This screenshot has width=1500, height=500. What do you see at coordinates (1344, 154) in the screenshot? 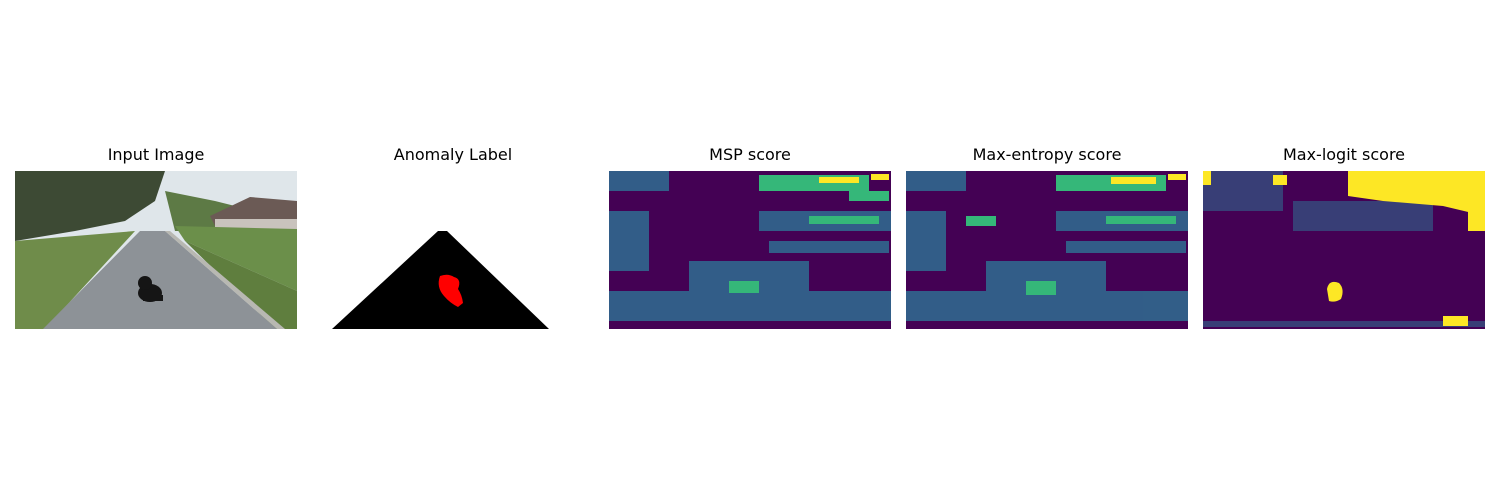
I see `panel-title-max-logit-score: Max-logit score` at bounding box center [1344, 154].